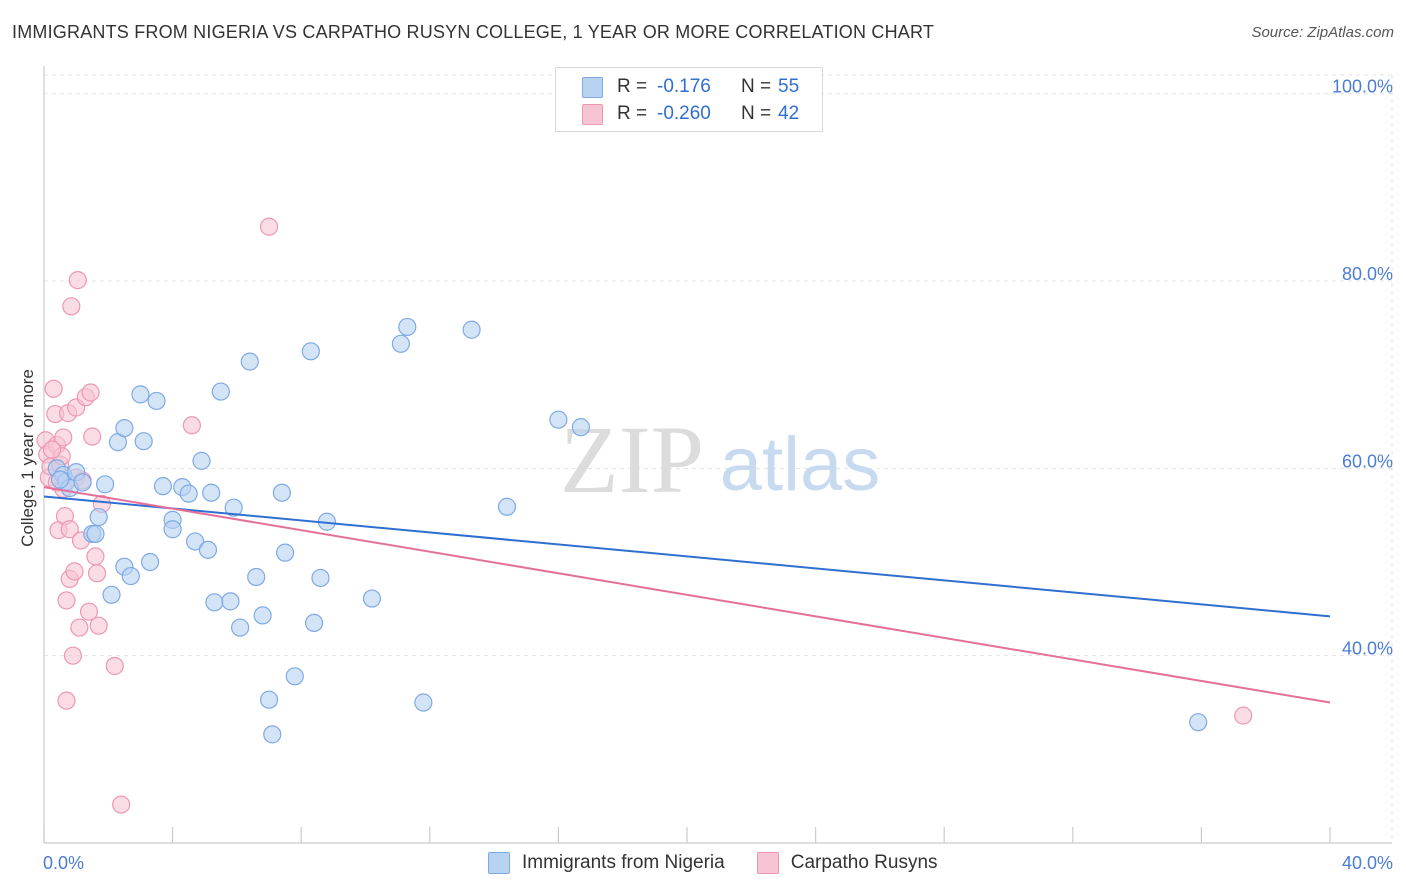 This screenshot has height=892, width=1406. What do you see at coordinates (684, 86) in the screenshot?
I see `legend-r-value: -0.176` at bounding box center [684, 86].